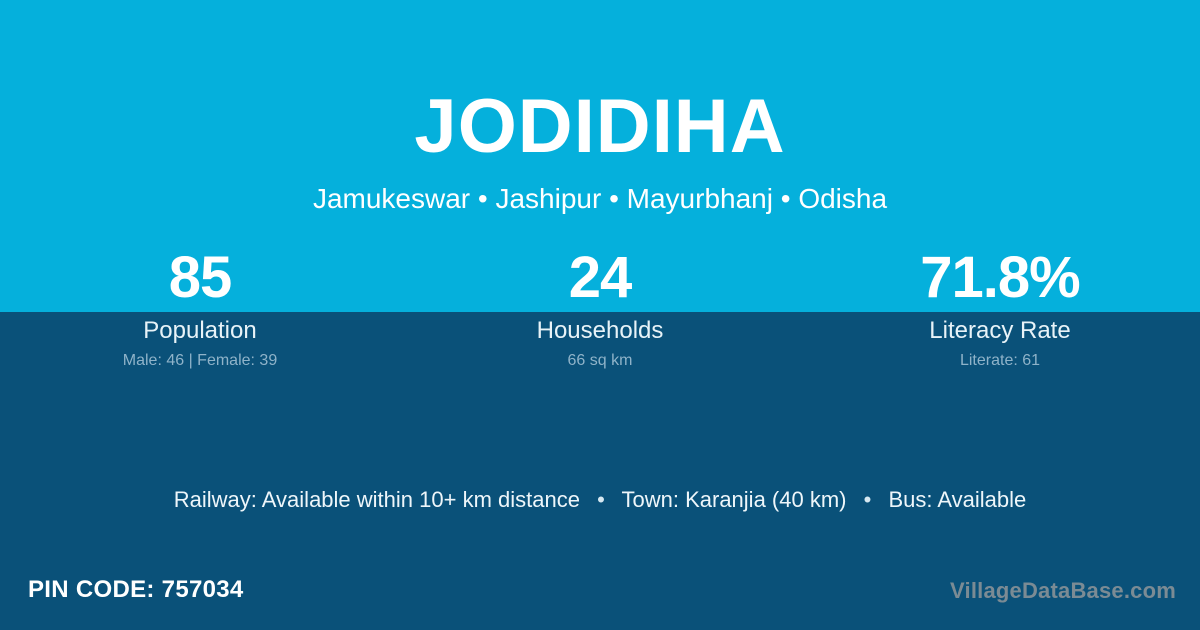 Image resolution: width=1200 pixels, height=630 pixels. What do you see at coordinates (1000, 330) in the screenshot?
I see `stat-literacy-rate-label: Literacy Rate` at bounding box center [1000, 330].